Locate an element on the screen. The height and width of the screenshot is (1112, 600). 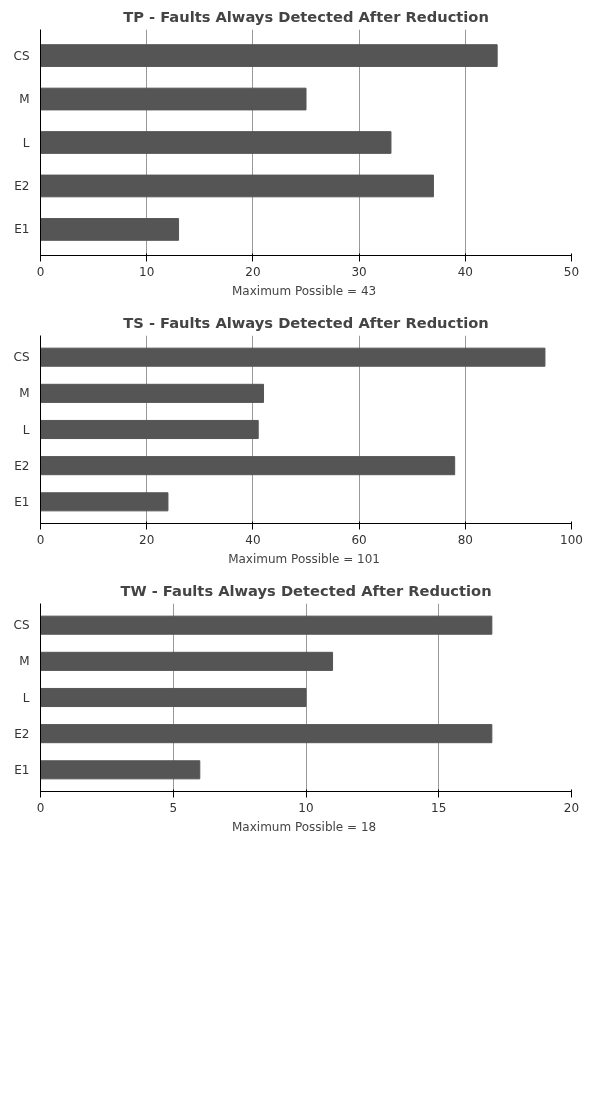
x-axis-title: Maximum Possible = 101 is located at coordinates (304, 558).